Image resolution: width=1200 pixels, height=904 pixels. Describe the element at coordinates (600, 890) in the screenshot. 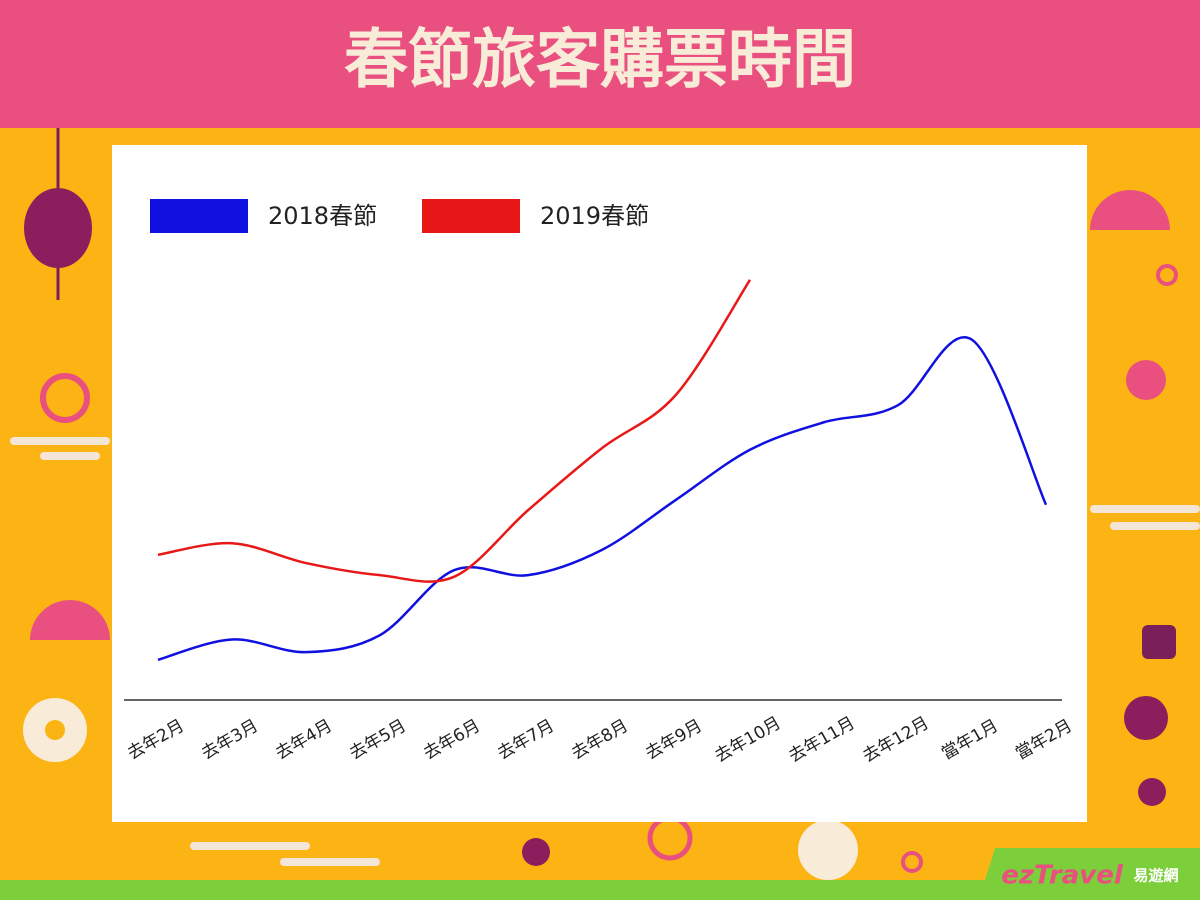

I see `footer-strip` at that location.